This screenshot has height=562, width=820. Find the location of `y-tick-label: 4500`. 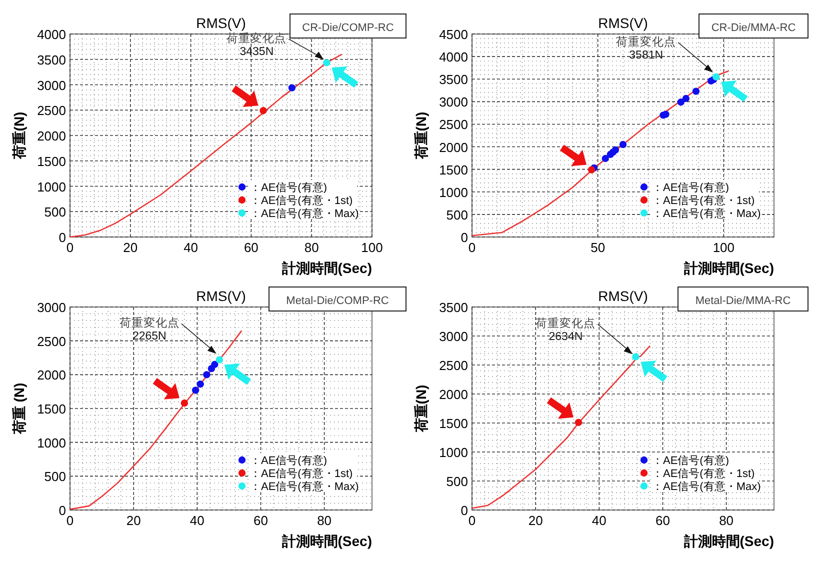

y-tick-label: 4500 is located at coordinates (453, 34).